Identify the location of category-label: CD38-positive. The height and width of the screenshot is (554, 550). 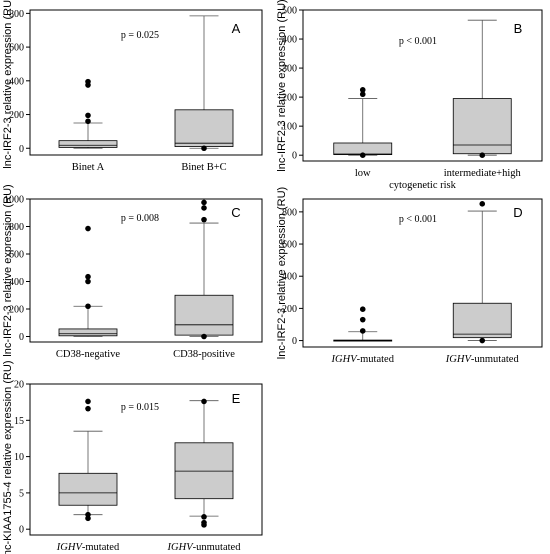
(204, 354).